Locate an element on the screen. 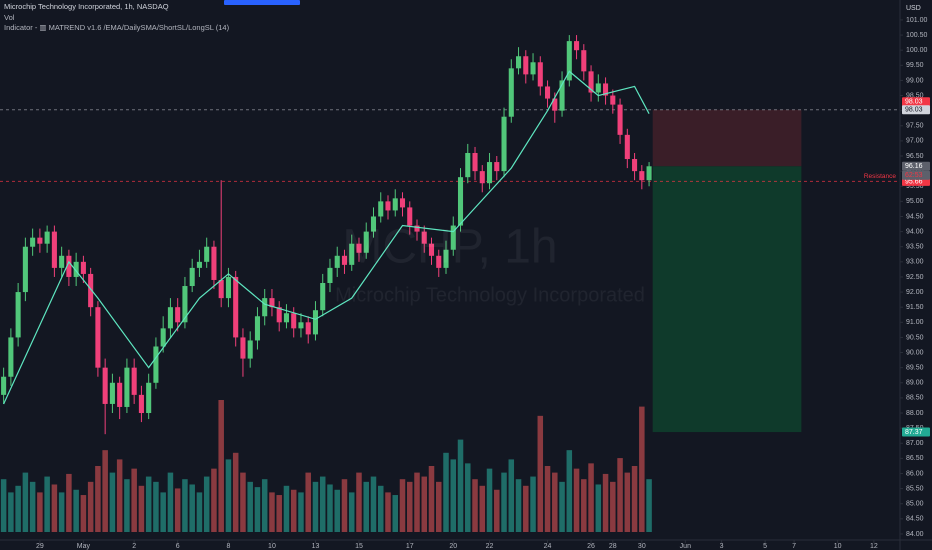 The height and width of the screenshot is (550, 932). watermark-subtitle: Microchip Technology Incorporated is located at coordinates (490, 295).